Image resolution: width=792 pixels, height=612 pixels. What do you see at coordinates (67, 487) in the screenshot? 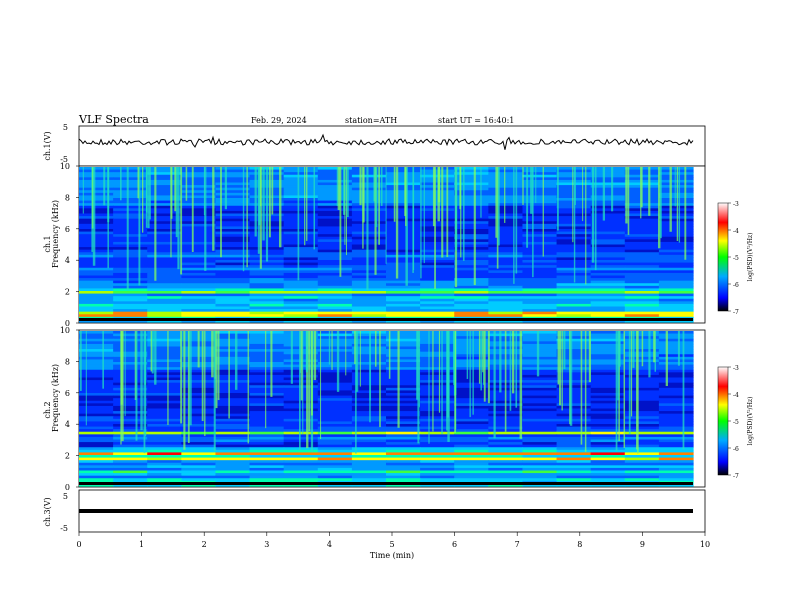
I see `freq-tick-label: 0` at bounding box center [67, 487].